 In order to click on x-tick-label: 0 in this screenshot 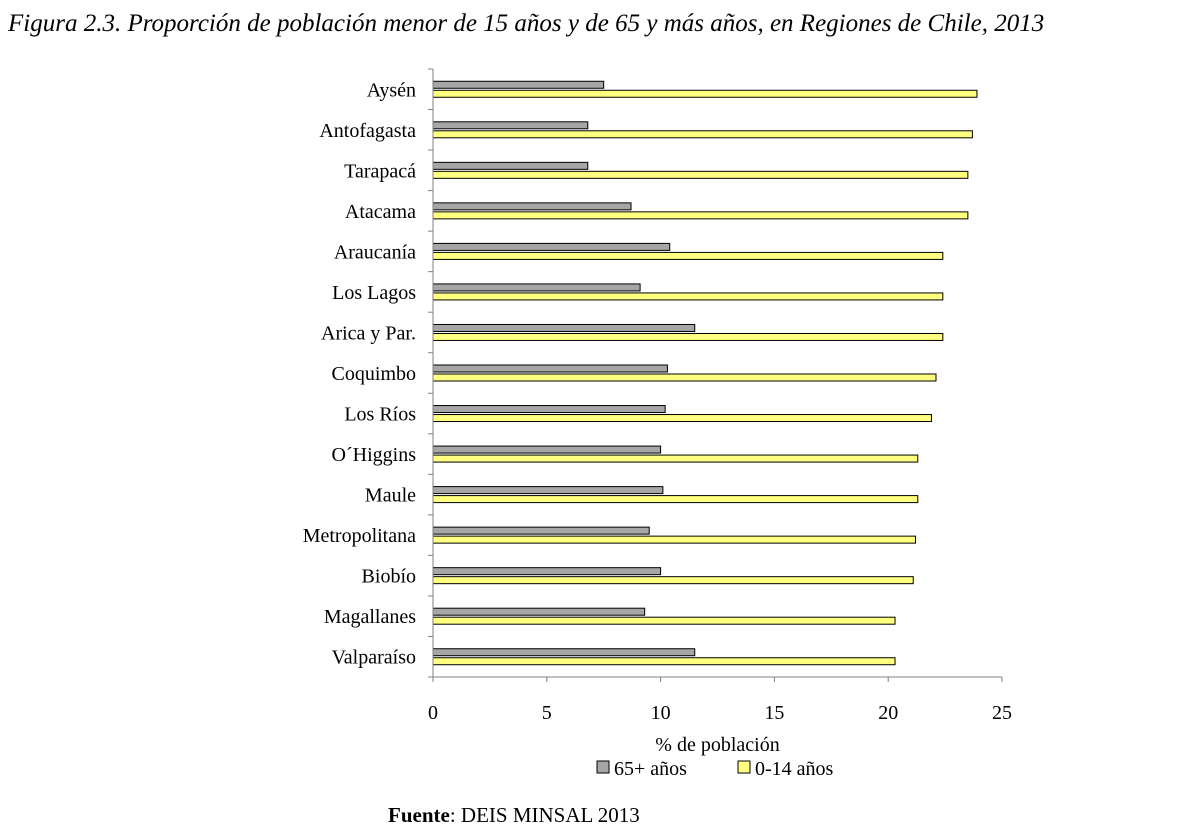, I will do `click(433, 713)`.